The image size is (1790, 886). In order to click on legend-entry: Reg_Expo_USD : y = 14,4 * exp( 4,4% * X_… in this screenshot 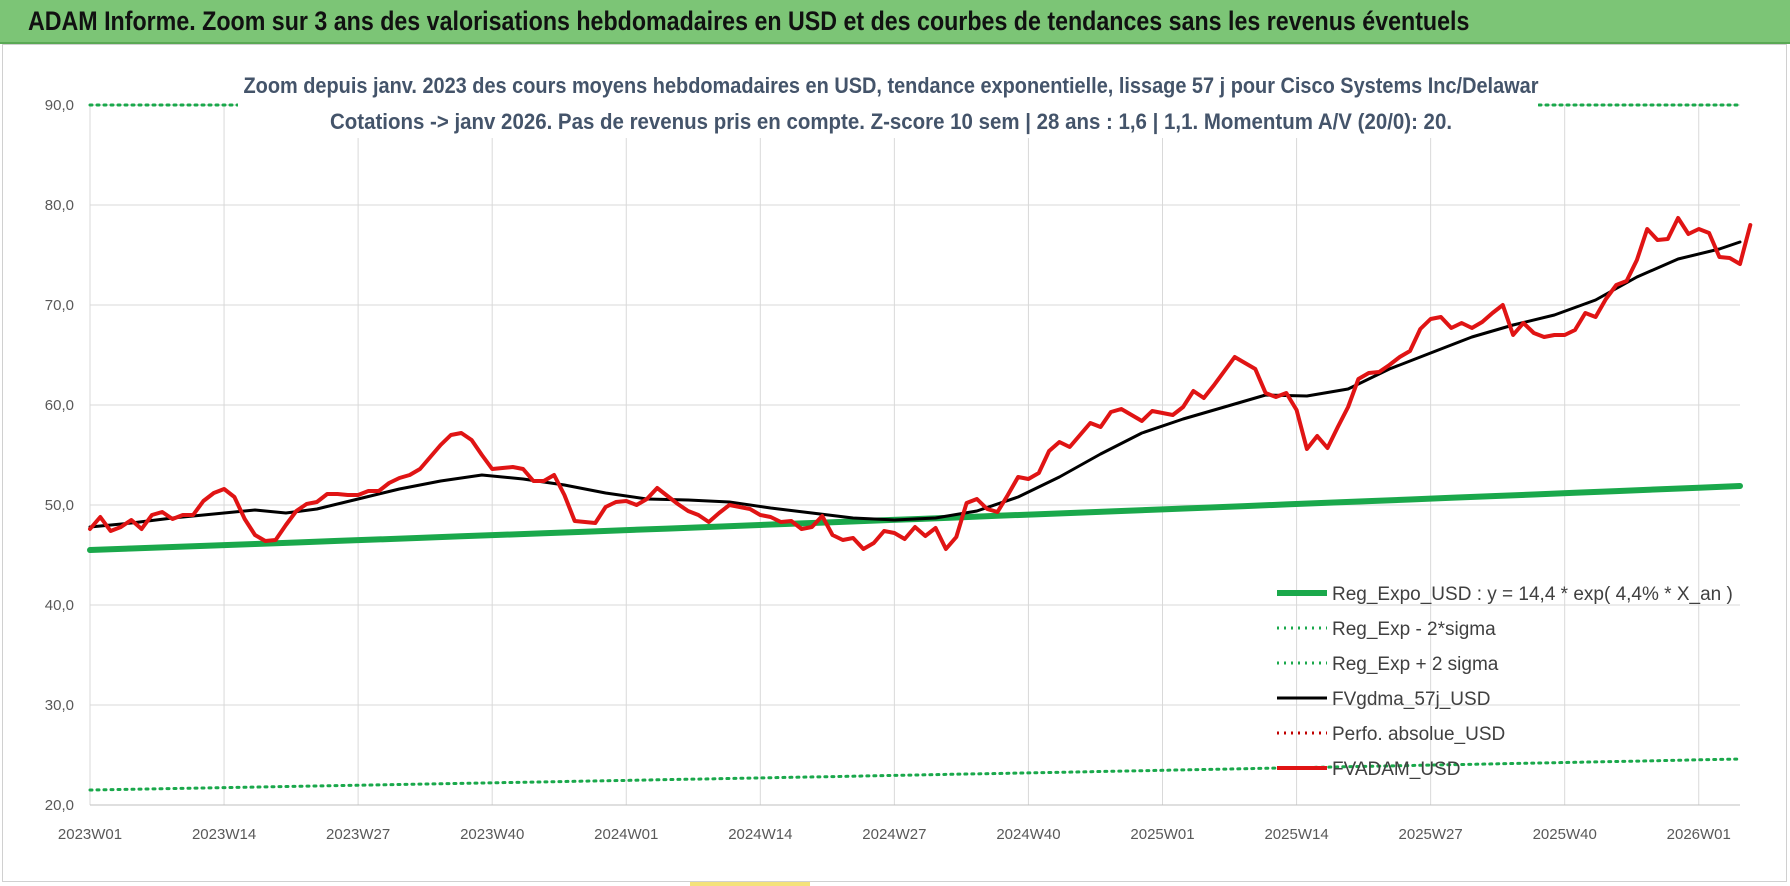, I will do `click(1532, 594)`.